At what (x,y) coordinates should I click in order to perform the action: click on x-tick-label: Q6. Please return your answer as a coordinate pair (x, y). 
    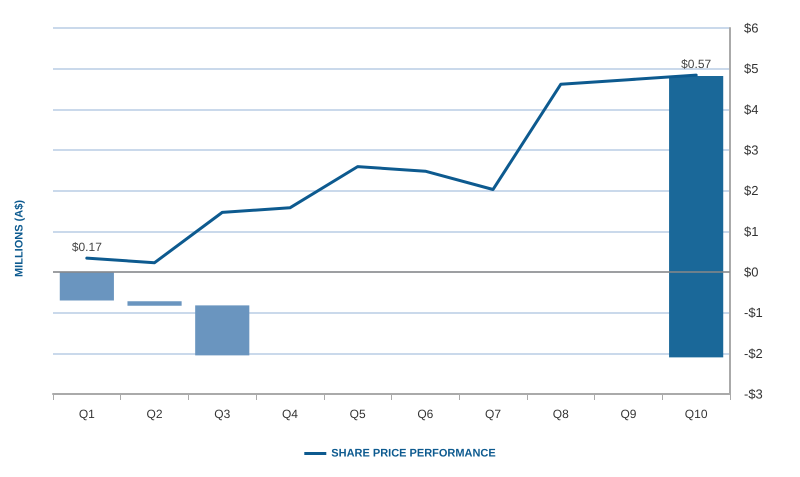
    Looking at the image, I should click on (425, 414).